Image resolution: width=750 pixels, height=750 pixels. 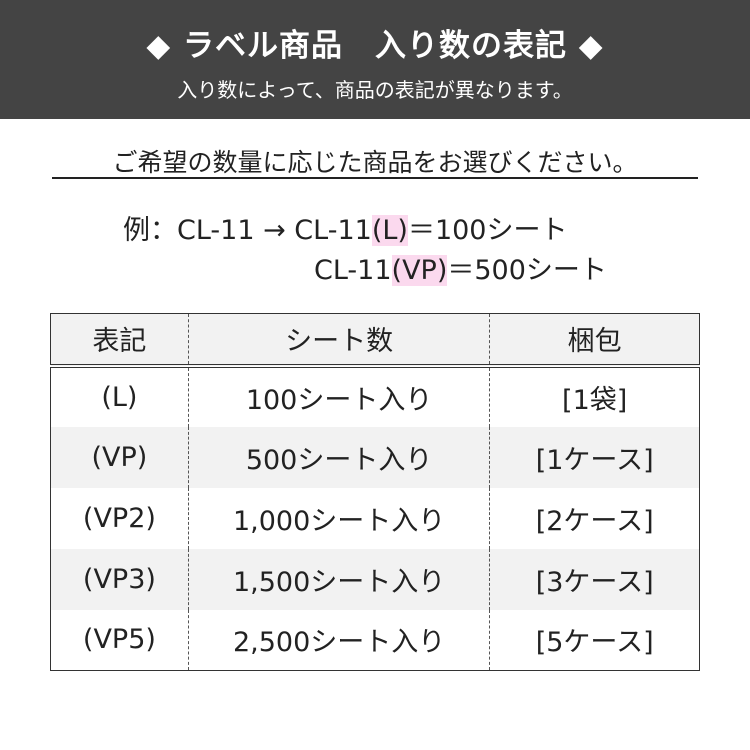 I want to click on table-header: 表記 シート数 梱包, so click(x=375, y=340).